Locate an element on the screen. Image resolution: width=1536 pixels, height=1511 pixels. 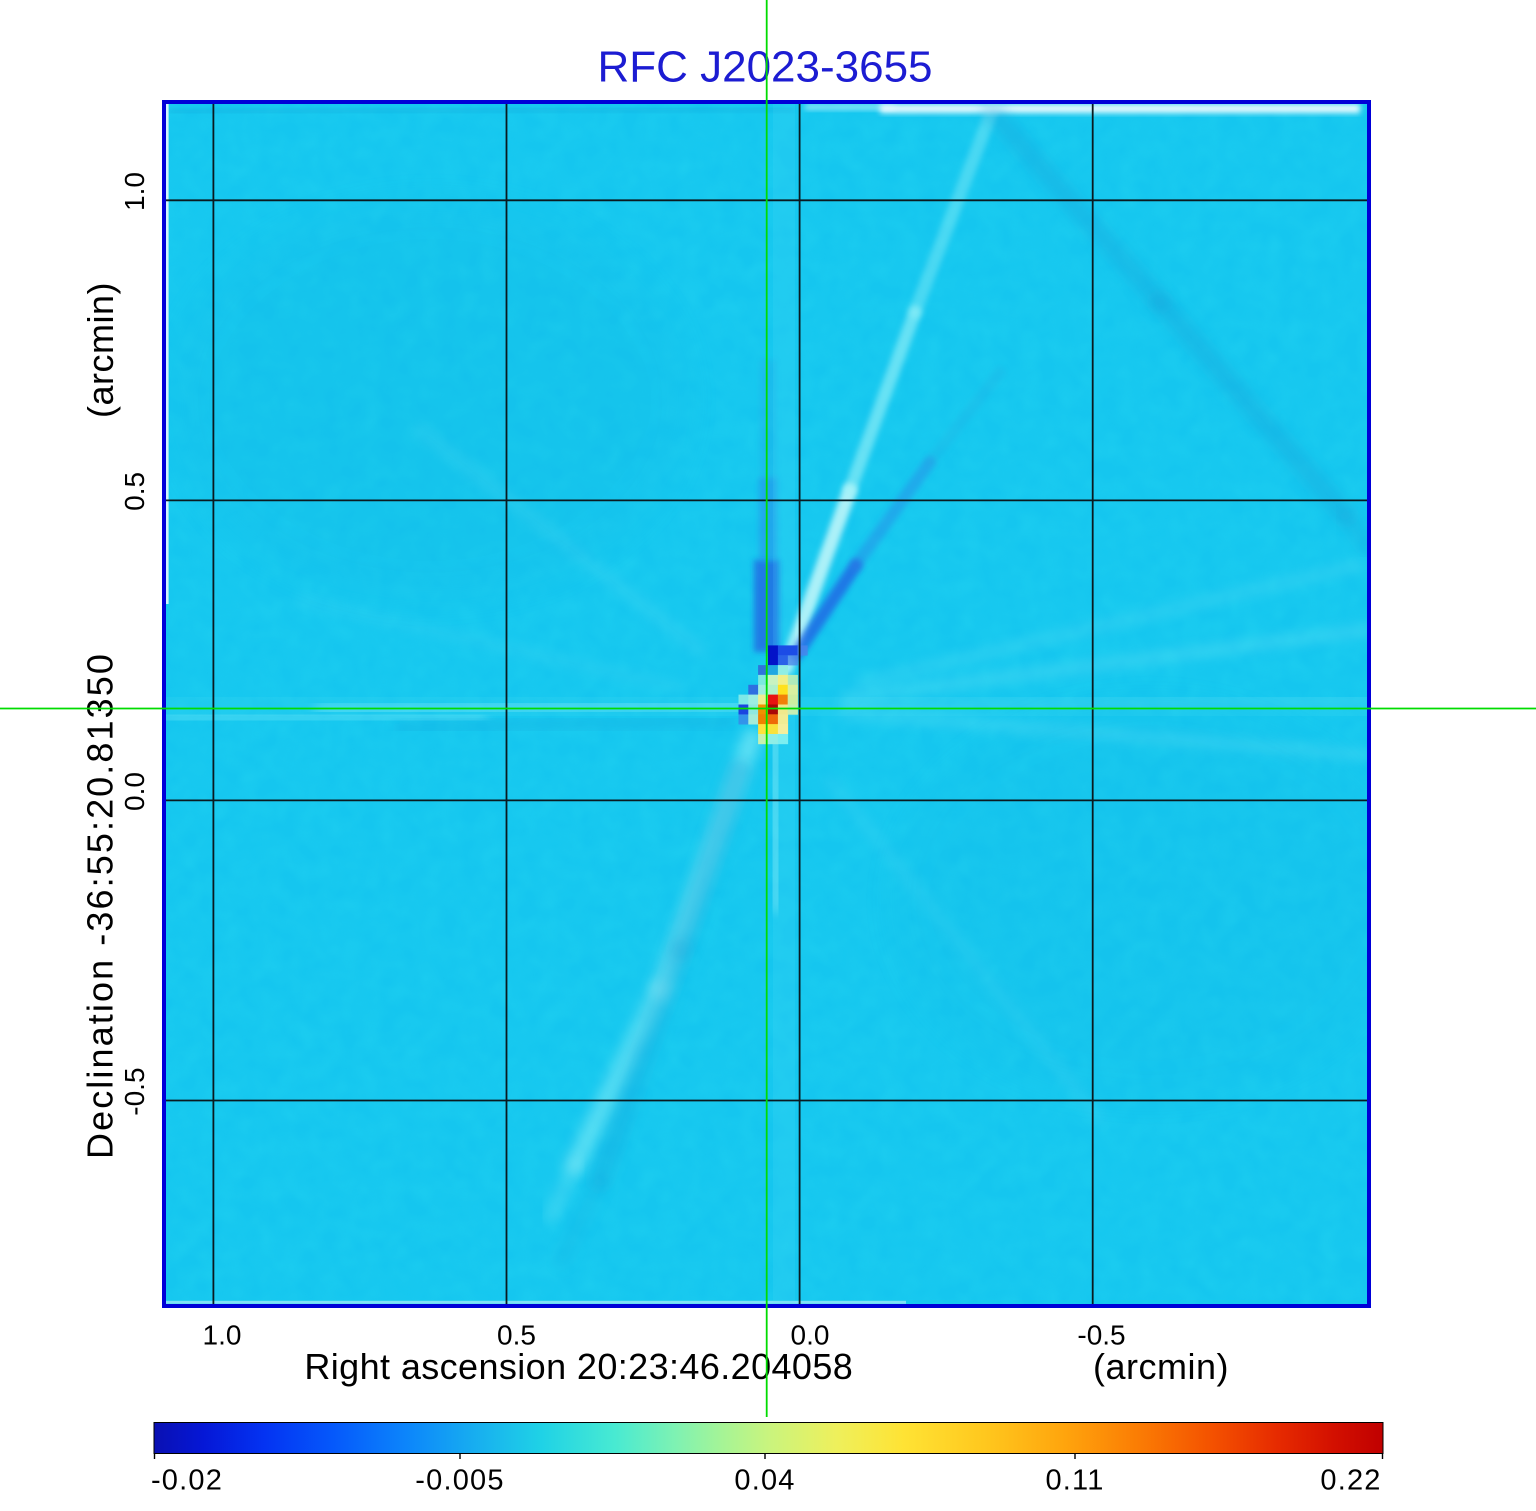
svg-text: Declination -36:55:20.81350 is located at coordinates (100, 905).